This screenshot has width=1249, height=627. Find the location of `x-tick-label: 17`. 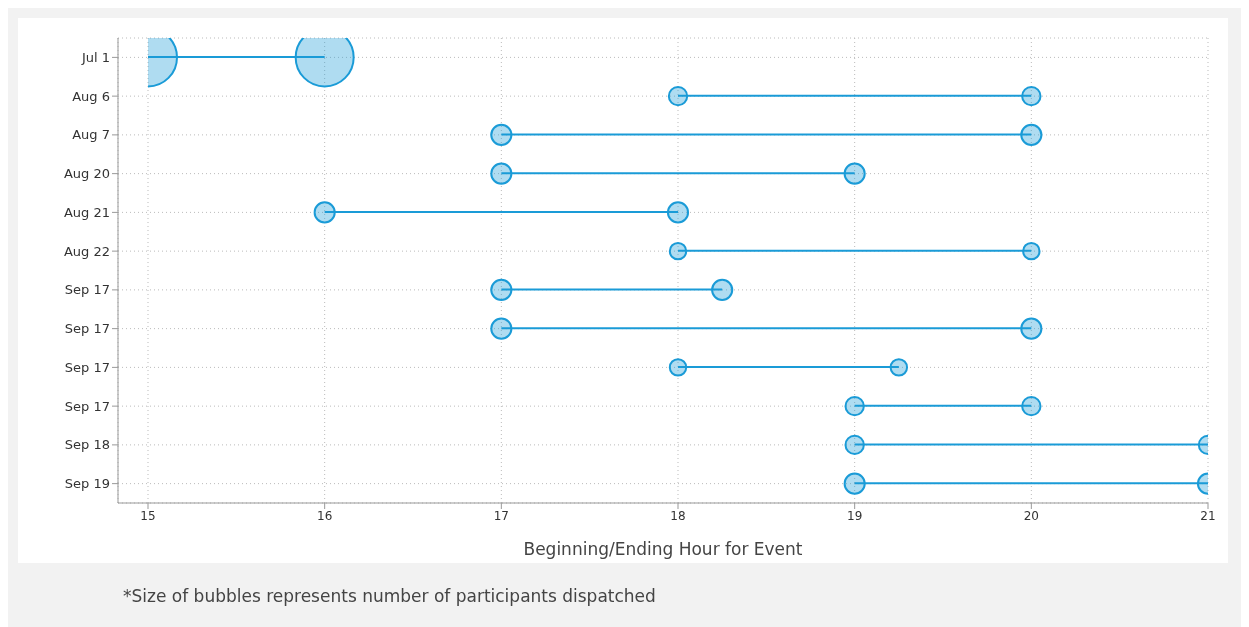

x-tick-label: 17 is located at coordinates (501, 515).